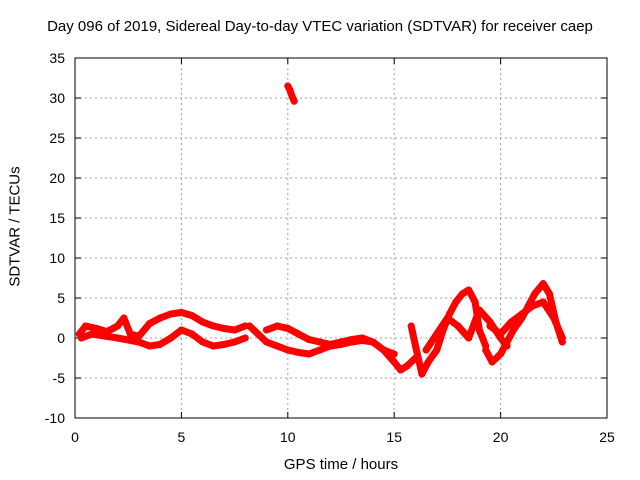 This screenshot has width=640, height=480. I want to click on x-tick-label: 25, so click(607, 437).